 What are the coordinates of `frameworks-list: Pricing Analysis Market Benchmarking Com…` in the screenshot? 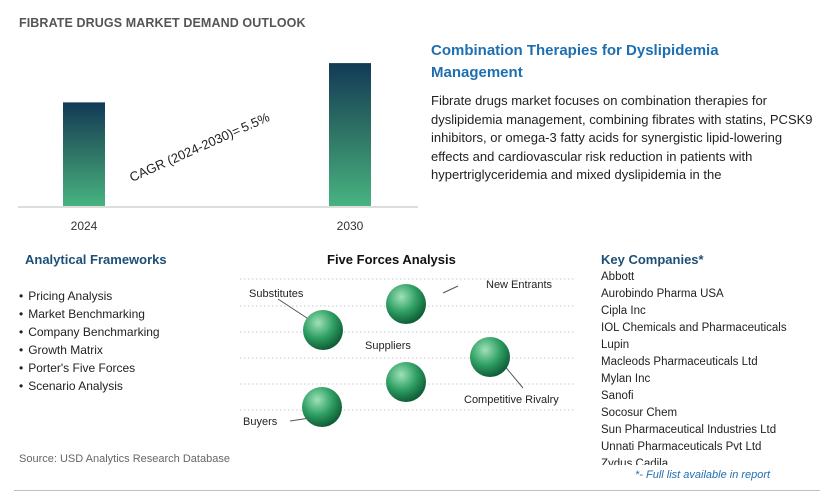 It's located at (89, 341).